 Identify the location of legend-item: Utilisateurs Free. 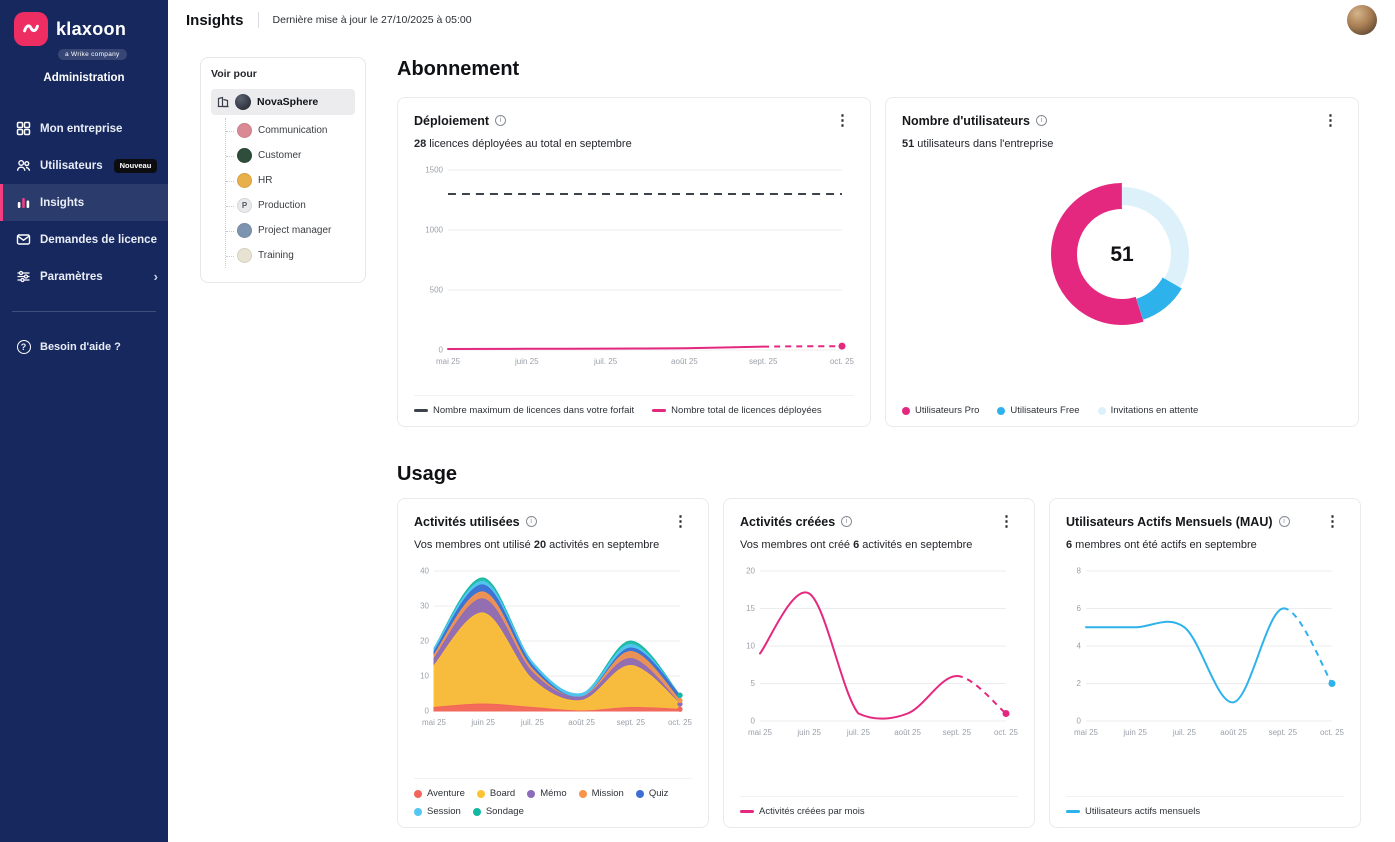
(1038, 410).